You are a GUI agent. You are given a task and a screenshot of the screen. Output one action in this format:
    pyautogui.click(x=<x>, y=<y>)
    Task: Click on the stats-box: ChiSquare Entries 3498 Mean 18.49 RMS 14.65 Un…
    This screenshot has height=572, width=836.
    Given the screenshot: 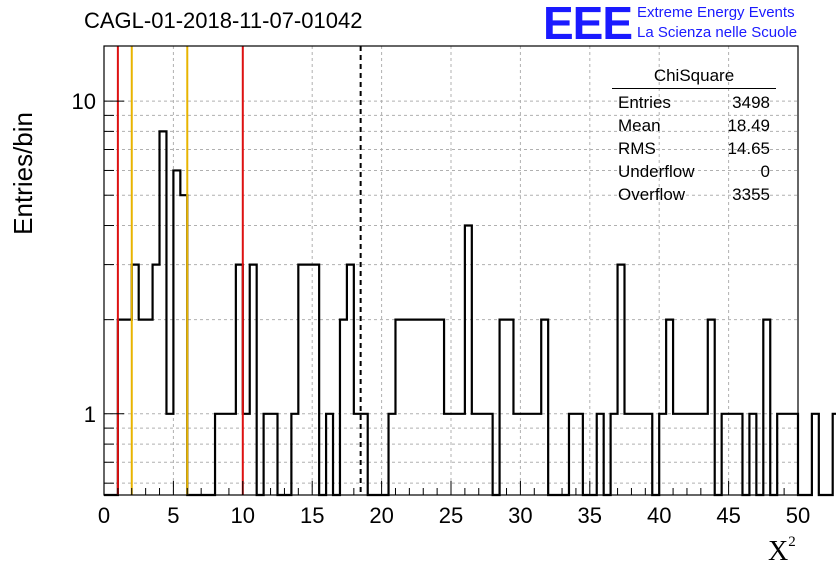 What is the action you would take?
    pyautogui.click(x=694, y=136)
    